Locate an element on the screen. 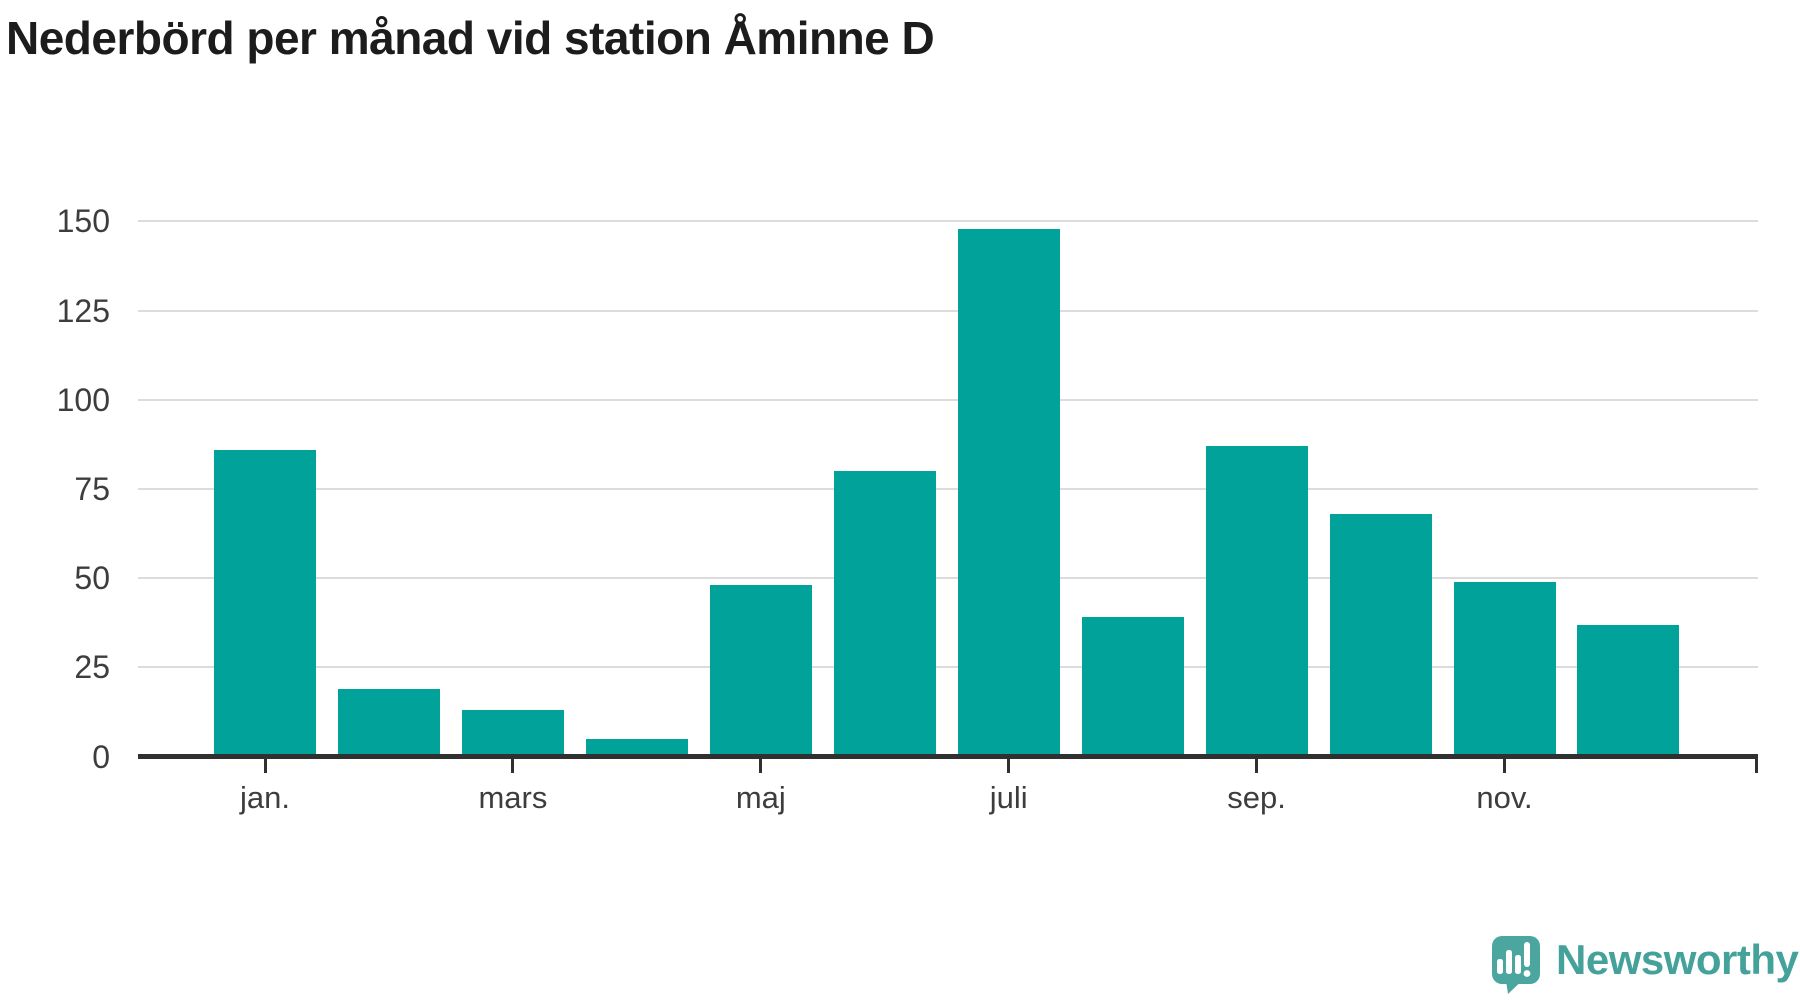 The width and height of the screenshot is (1800, 1000). chart-title: Nederbörd per månad vid station Åminne D is located at coordinates (470, 38).